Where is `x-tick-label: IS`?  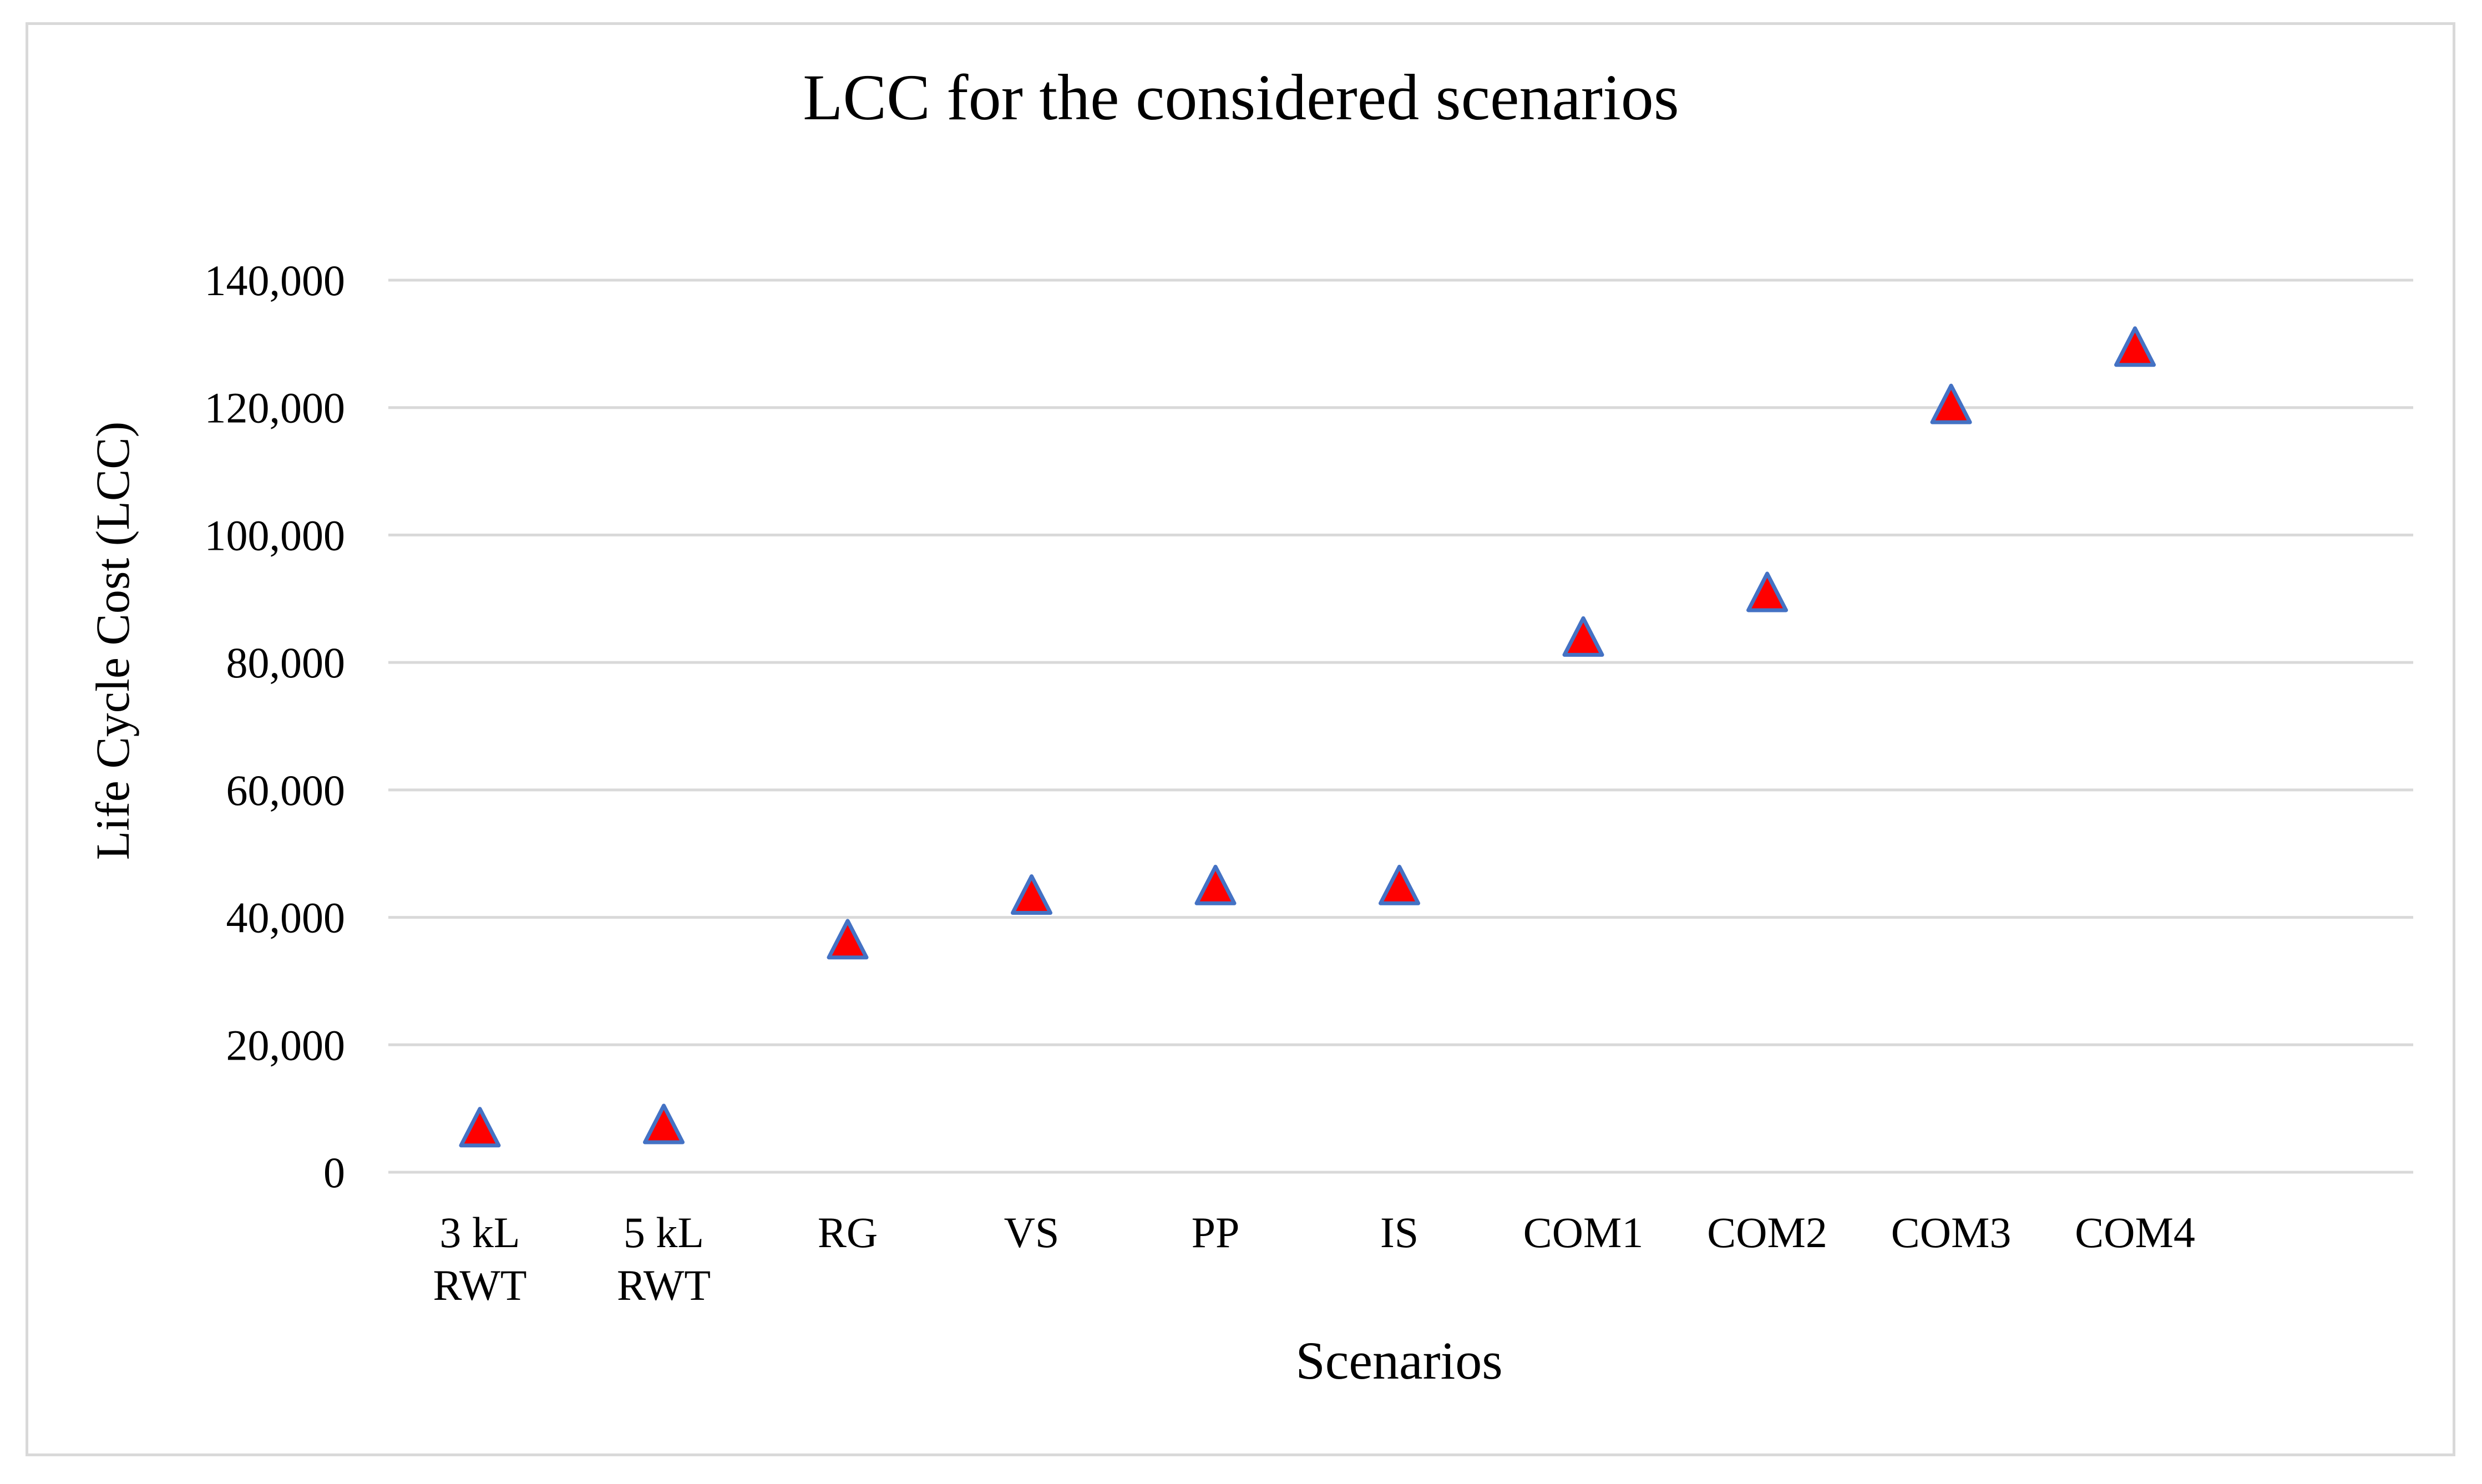 x-tick-label: IS is located at coordinates (1399, 1232).